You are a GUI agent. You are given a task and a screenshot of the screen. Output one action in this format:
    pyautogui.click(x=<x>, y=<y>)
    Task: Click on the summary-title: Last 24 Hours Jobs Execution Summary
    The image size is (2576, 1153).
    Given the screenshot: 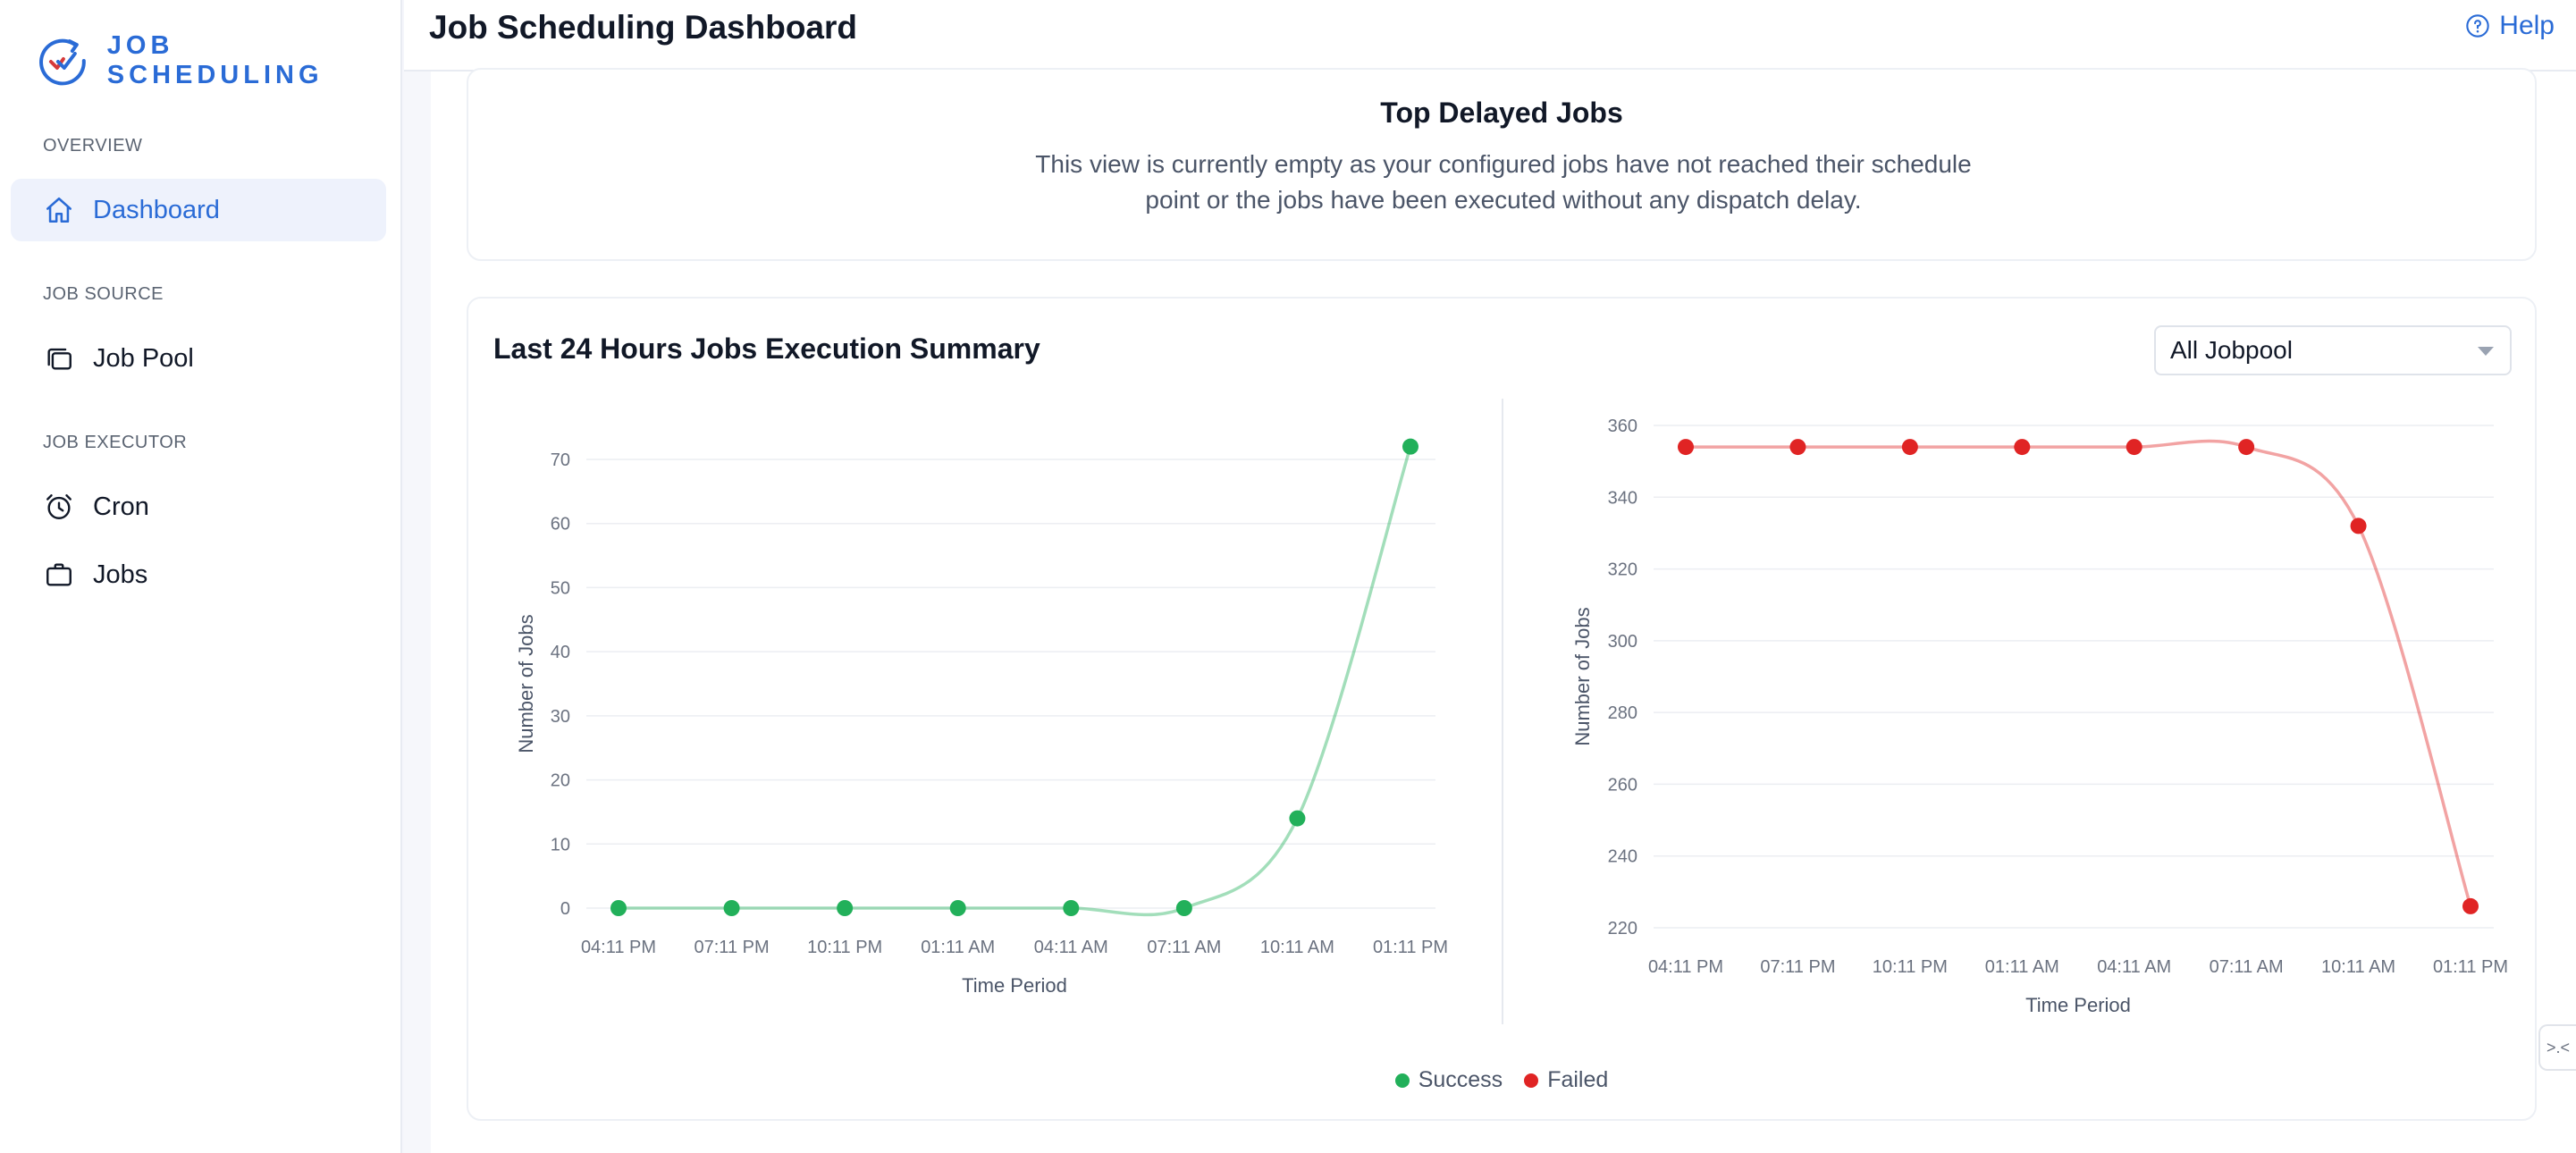 What is the action you would take?
    pyautogui.click(x=767, y=348)
    